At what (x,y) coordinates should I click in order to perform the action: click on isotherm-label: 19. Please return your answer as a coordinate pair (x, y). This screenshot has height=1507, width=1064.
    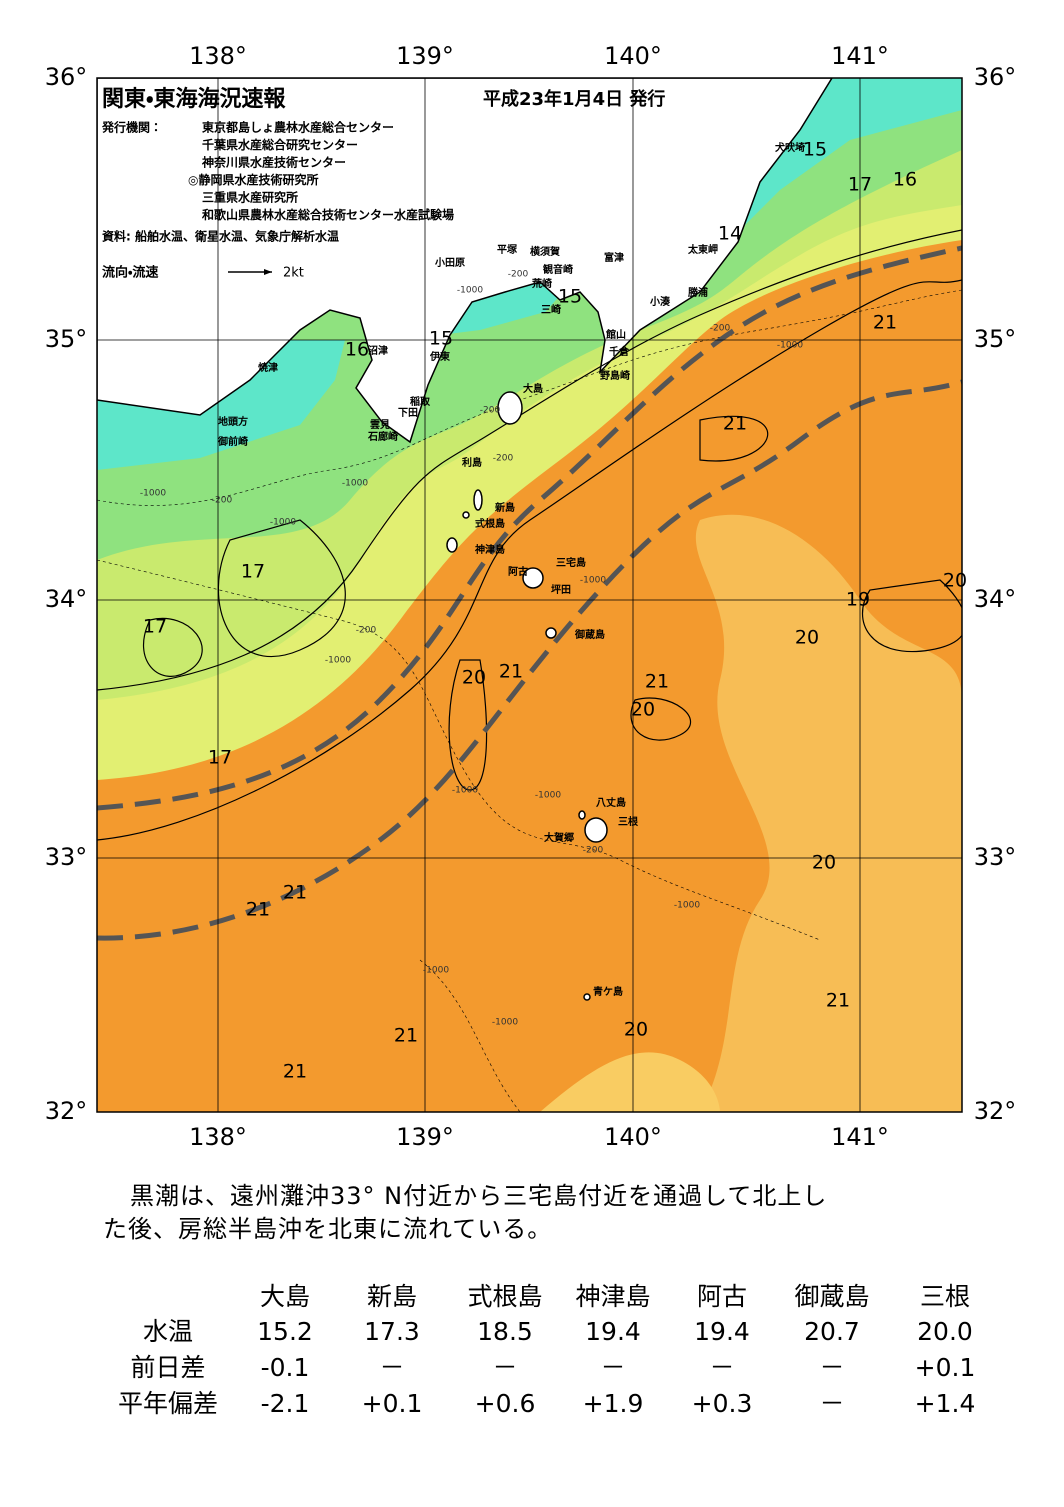
    Looking at the image, I should click on (858, 600).